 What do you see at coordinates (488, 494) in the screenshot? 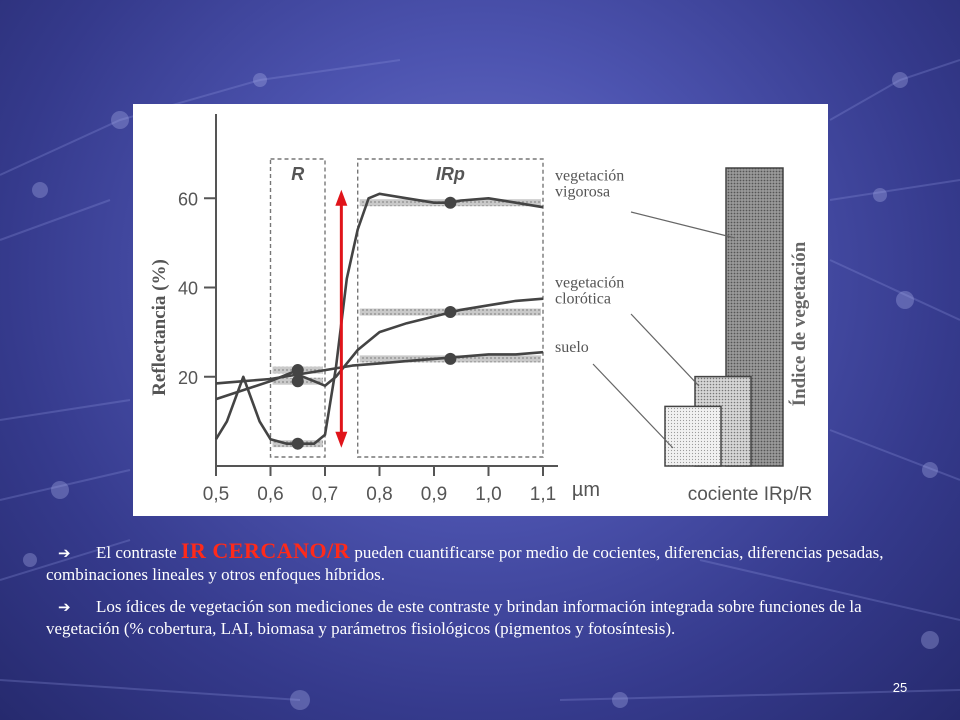
I see `x-tick-label: 1,0` at bounding box center [488, 494].